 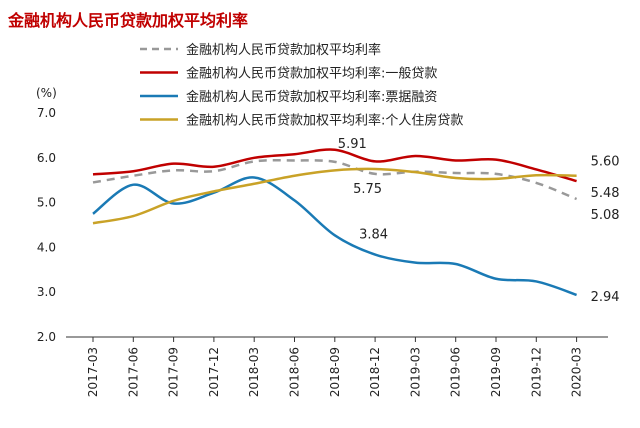 What do you see at coordinates (214, 372) in the screenshot?
I see `x-tick-label: 2017-12` at bounding box center [214, 372].